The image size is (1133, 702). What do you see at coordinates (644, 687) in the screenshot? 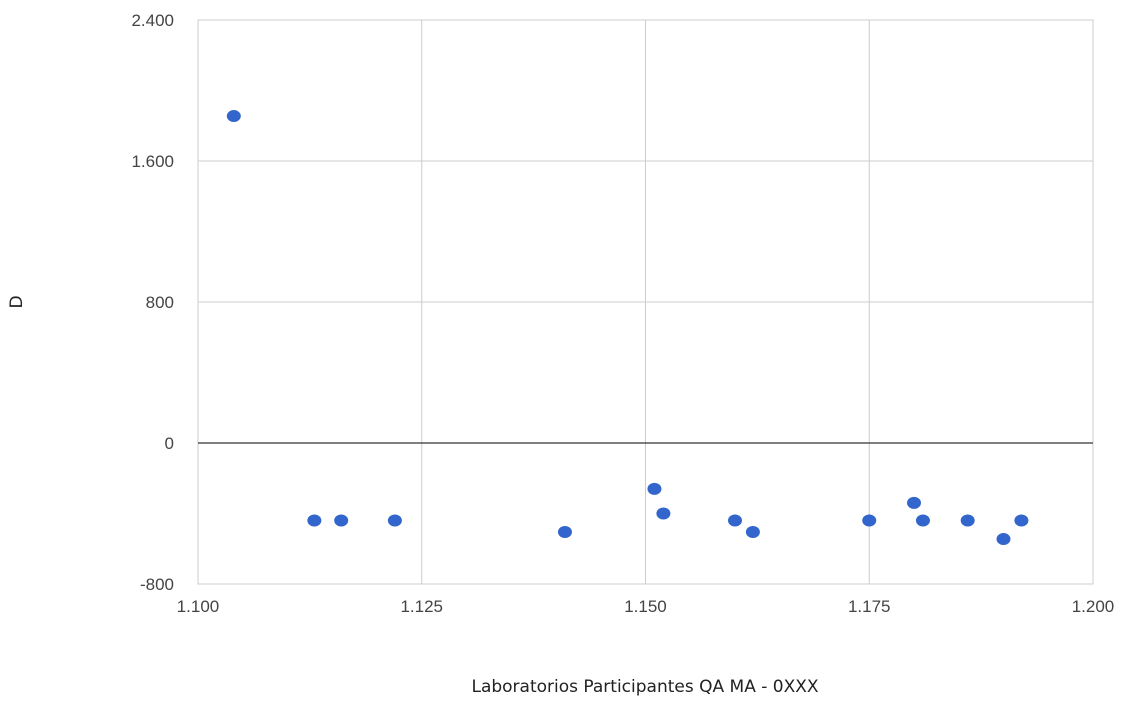
I see `x-axis-title: Laboratorios Participantes QA MA - 0XXX` at bounding box center [644, 687].